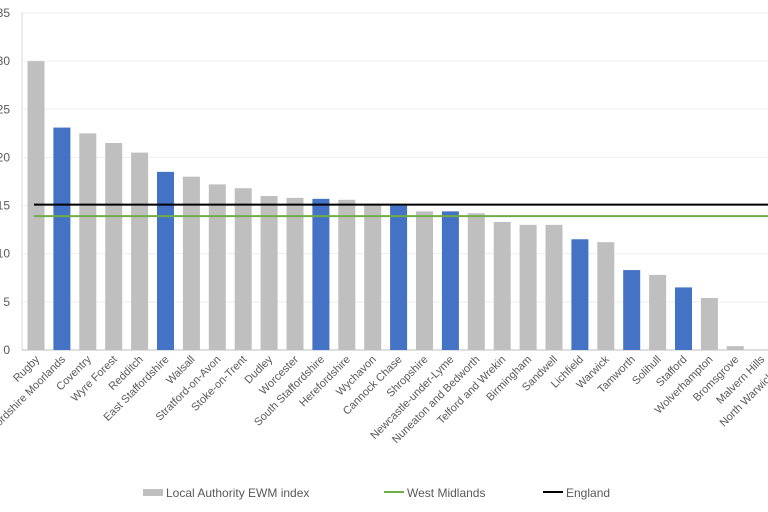 The width and height of the screenshot is (768, 512). Describe the element at coordinates (191, 263) in the screenshot. I see `bar-walsall` at that location.